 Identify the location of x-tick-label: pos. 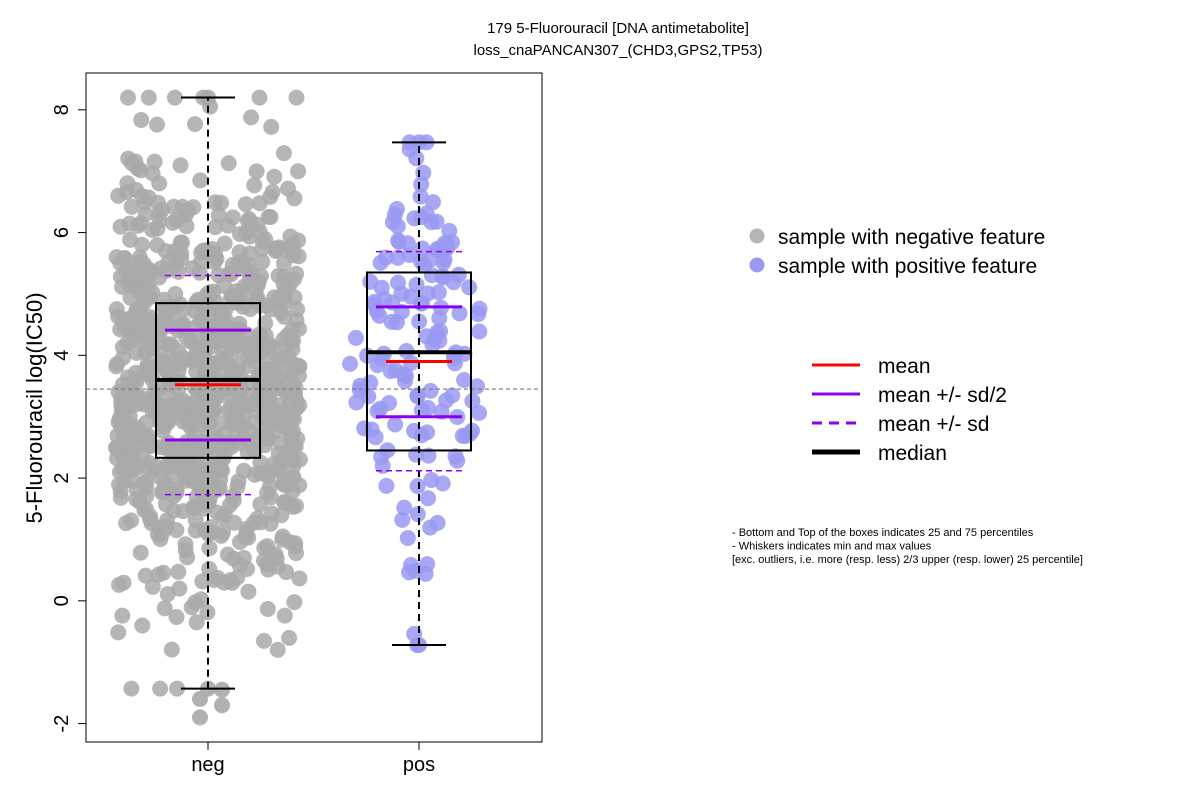
(419, 765).